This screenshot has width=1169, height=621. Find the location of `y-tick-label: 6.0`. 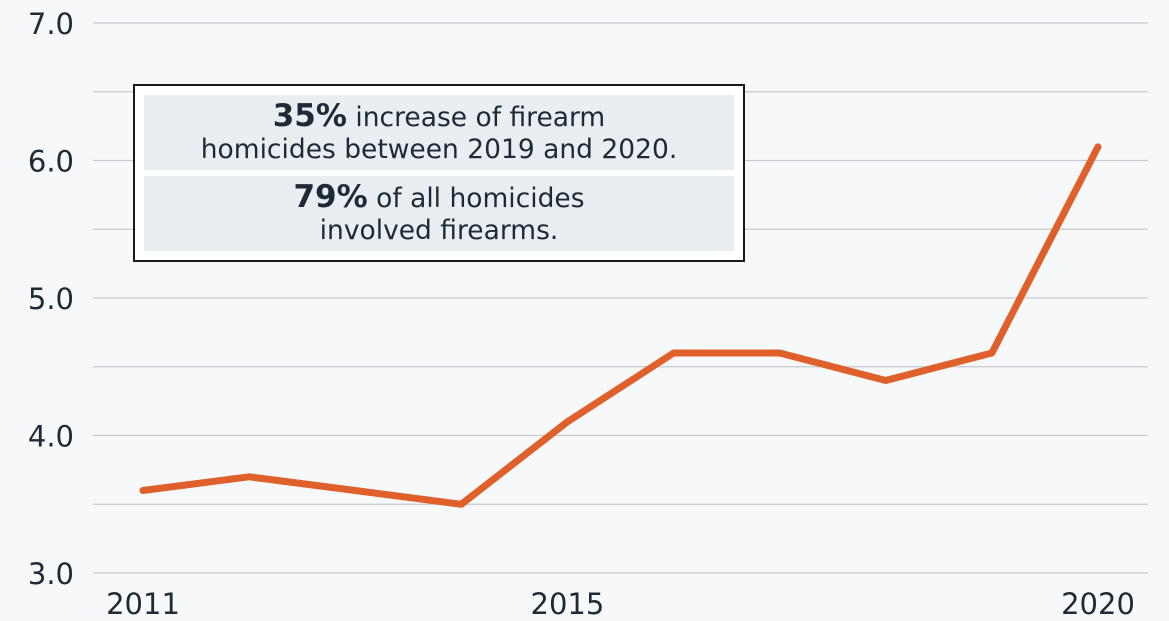

y-tick-label: 6.0 is located at coordinates (51, 162).